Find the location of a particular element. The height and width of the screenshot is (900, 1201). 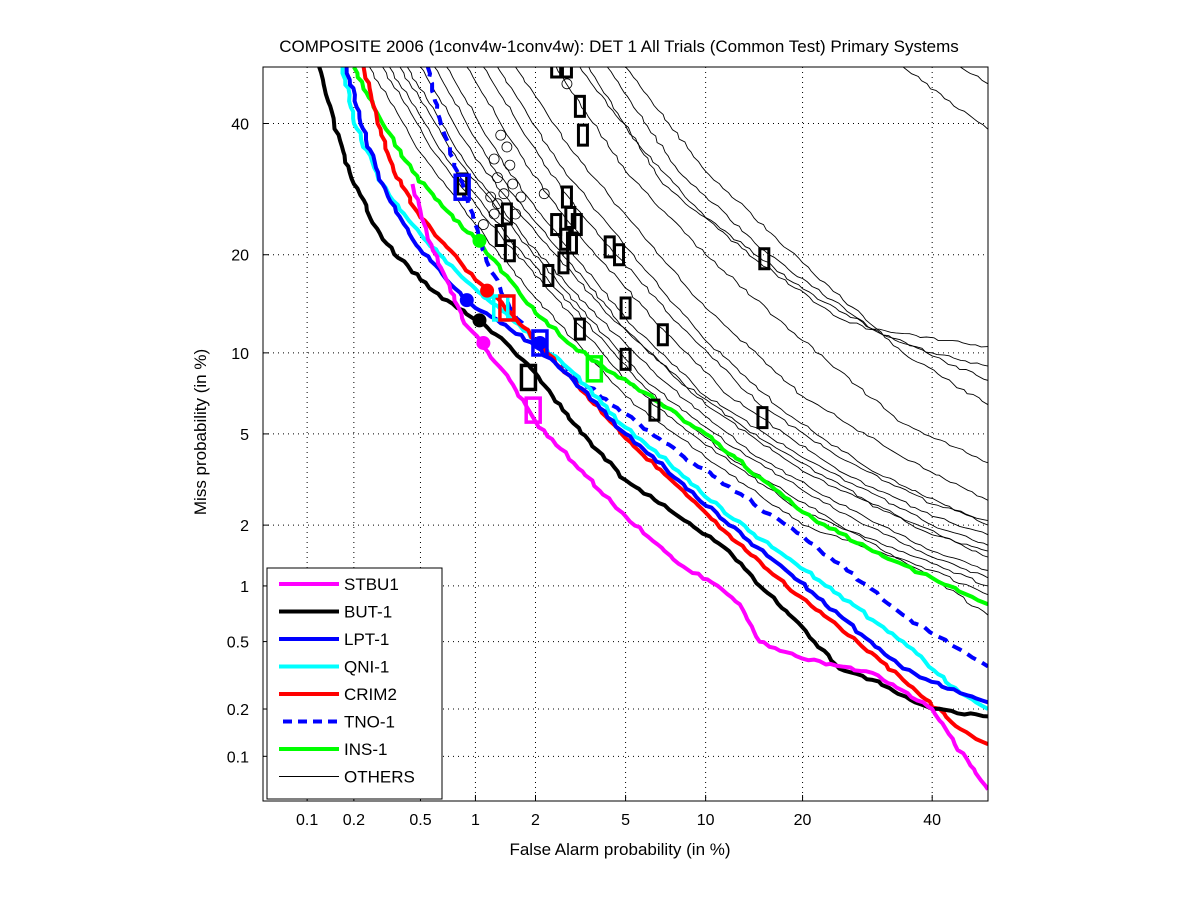

legend-item: BUT-1 is located at coordinates (335, 612).